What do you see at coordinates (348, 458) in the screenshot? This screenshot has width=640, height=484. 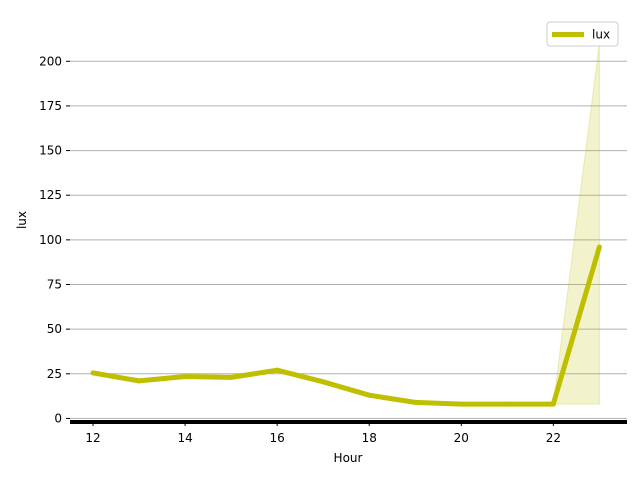 I see `x-axis-label: Hour` at bounding box center [348, 458].